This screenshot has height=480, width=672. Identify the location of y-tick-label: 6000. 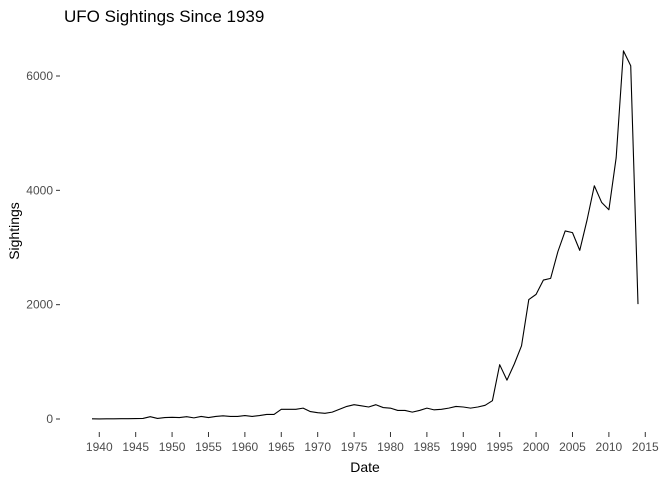
(39, 76).